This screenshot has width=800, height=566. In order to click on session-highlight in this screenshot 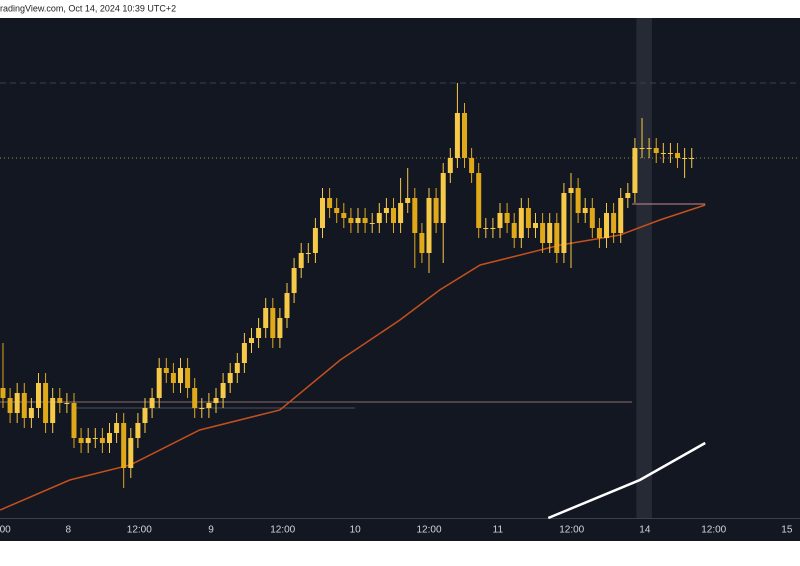, I will do `click(644, 268)`.